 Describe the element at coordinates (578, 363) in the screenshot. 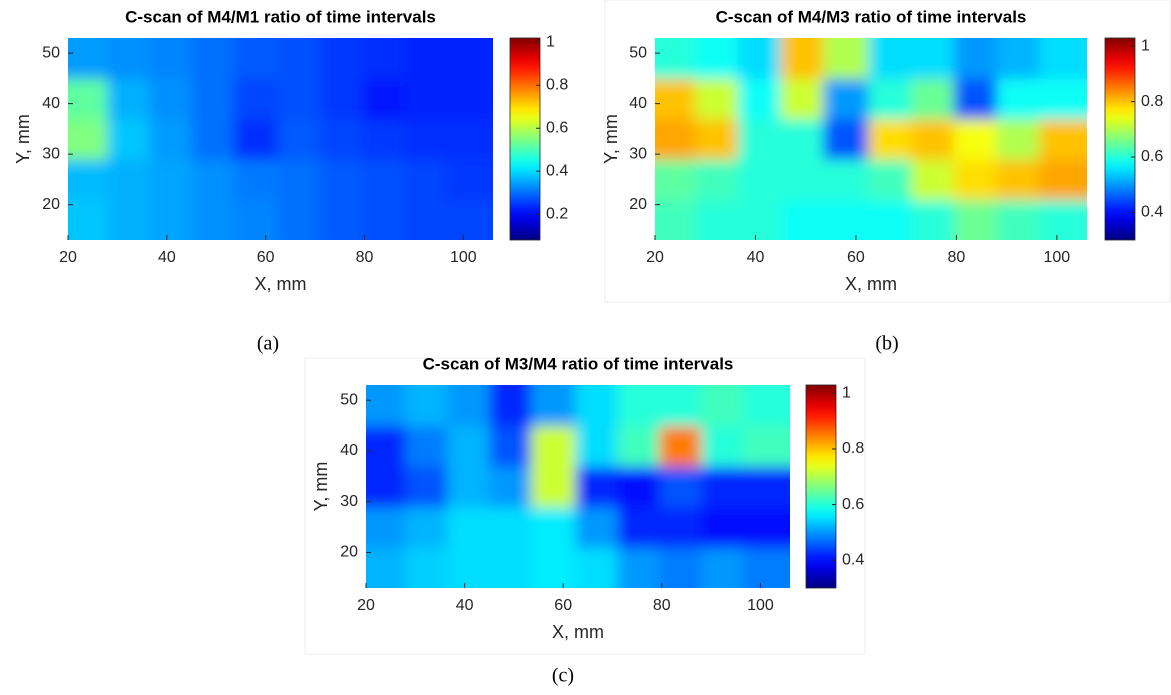

I see `chart-title: C-scan of M3/M4 ratio of time intervals` at that location.